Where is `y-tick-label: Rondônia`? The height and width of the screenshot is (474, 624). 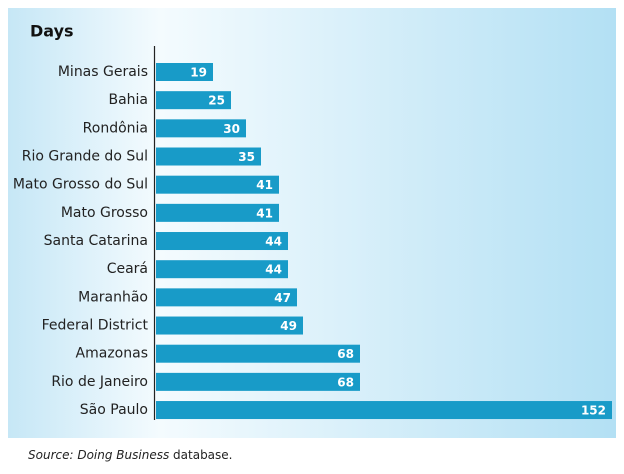 y-tick-label: Rondônia is located at coordinates (115, 128).